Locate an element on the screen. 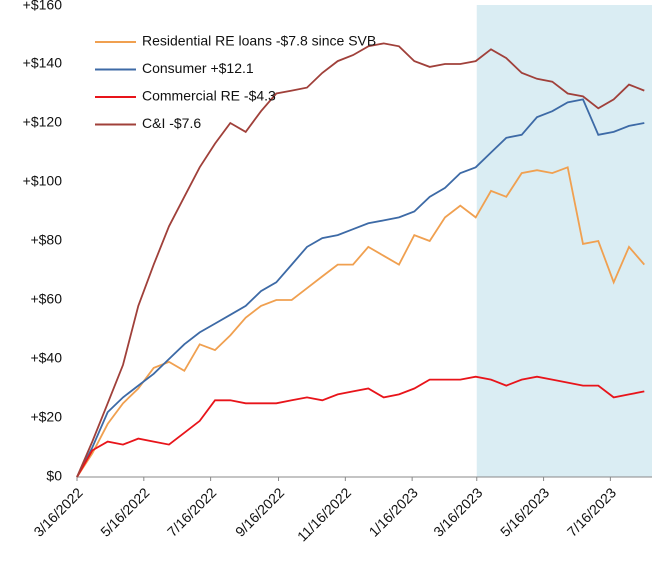 This screenshot has width=652, height=567. y-tick-label: +$160 is located at coordinates (43, 6).